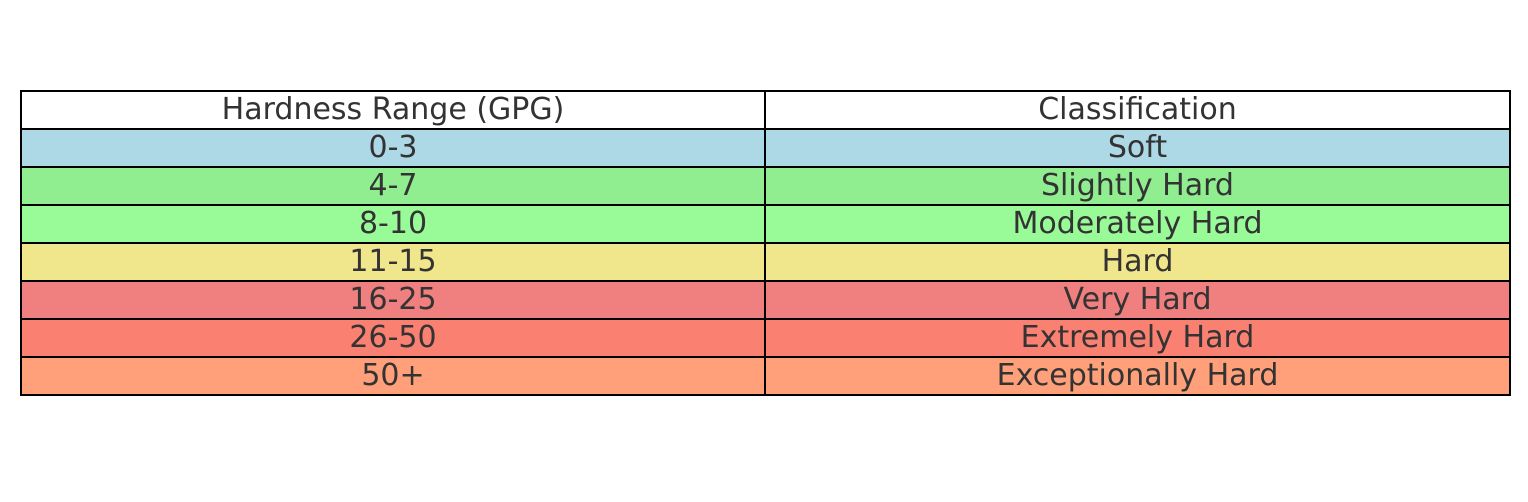 The image size is (1528, 502). What do you see at coordinates (393, 148) in the screenshot?
I see `cell-hardness-range: 0-3` at bounding box center [393, 148].